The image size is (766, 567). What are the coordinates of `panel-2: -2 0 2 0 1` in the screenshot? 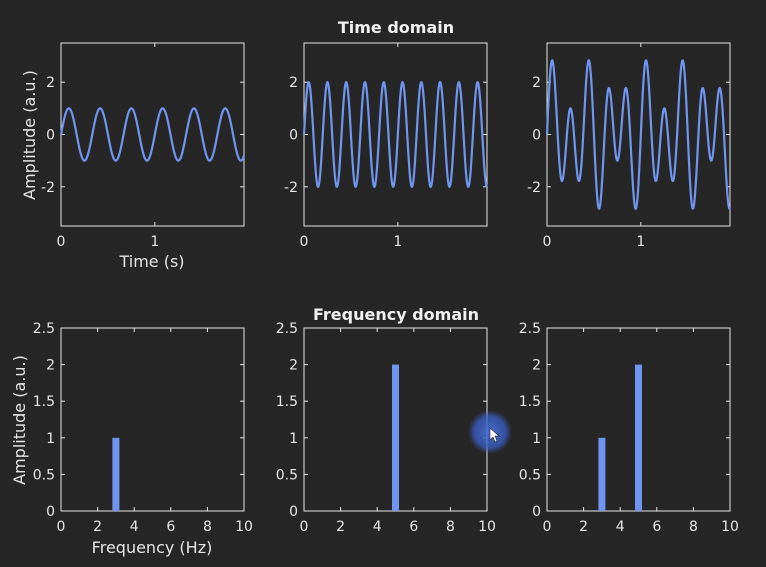 It's located at (386, 146).